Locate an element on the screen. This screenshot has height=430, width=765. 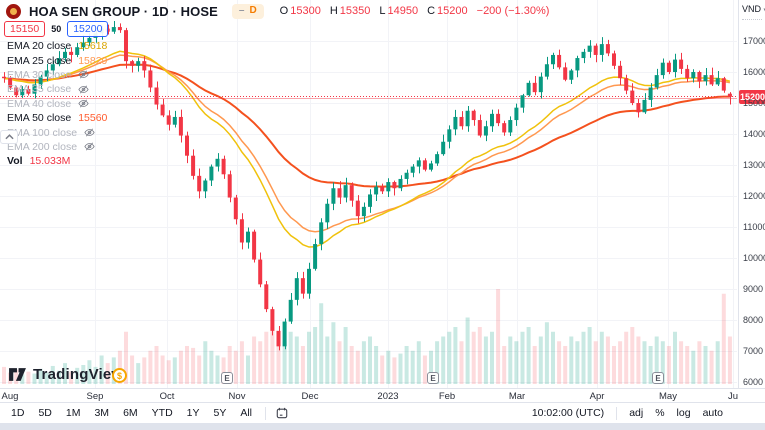
time-tick-label: Oct is located at coordinates (167, 396).